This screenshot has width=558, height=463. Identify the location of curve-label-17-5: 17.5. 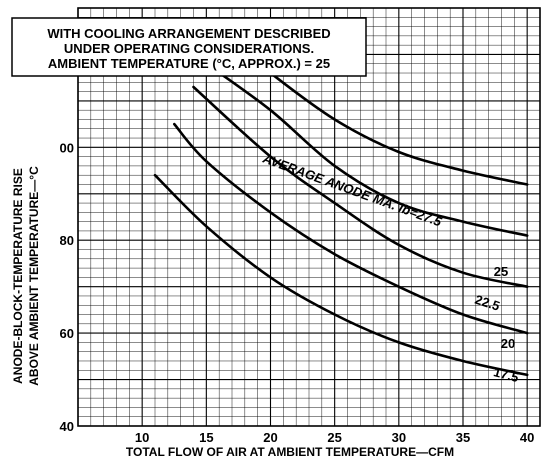
(506, 374).